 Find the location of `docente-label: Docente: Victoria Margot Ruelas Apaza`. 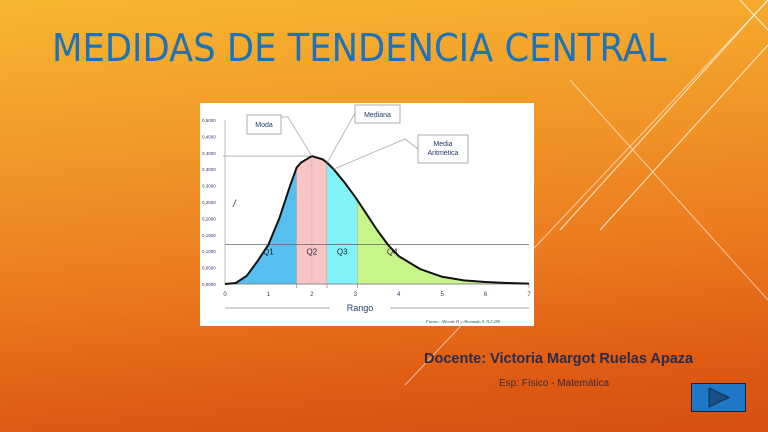

docente-label: Docente: Victoria Margot Ruelas Apaza is located at coordinates (559, 359).